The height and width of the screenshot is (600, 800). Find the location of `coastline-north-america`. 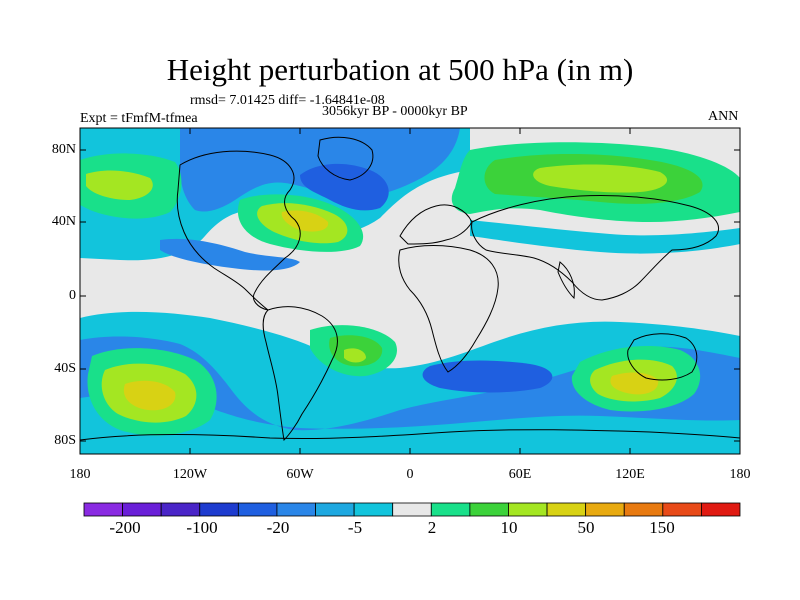

coastline-north-america is located at coordinates (238, 230).